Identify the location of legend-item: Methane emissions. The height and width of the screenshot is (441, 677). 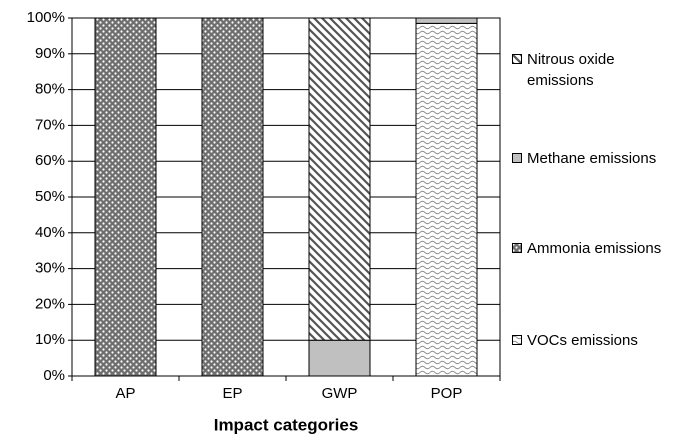
(587, 158).